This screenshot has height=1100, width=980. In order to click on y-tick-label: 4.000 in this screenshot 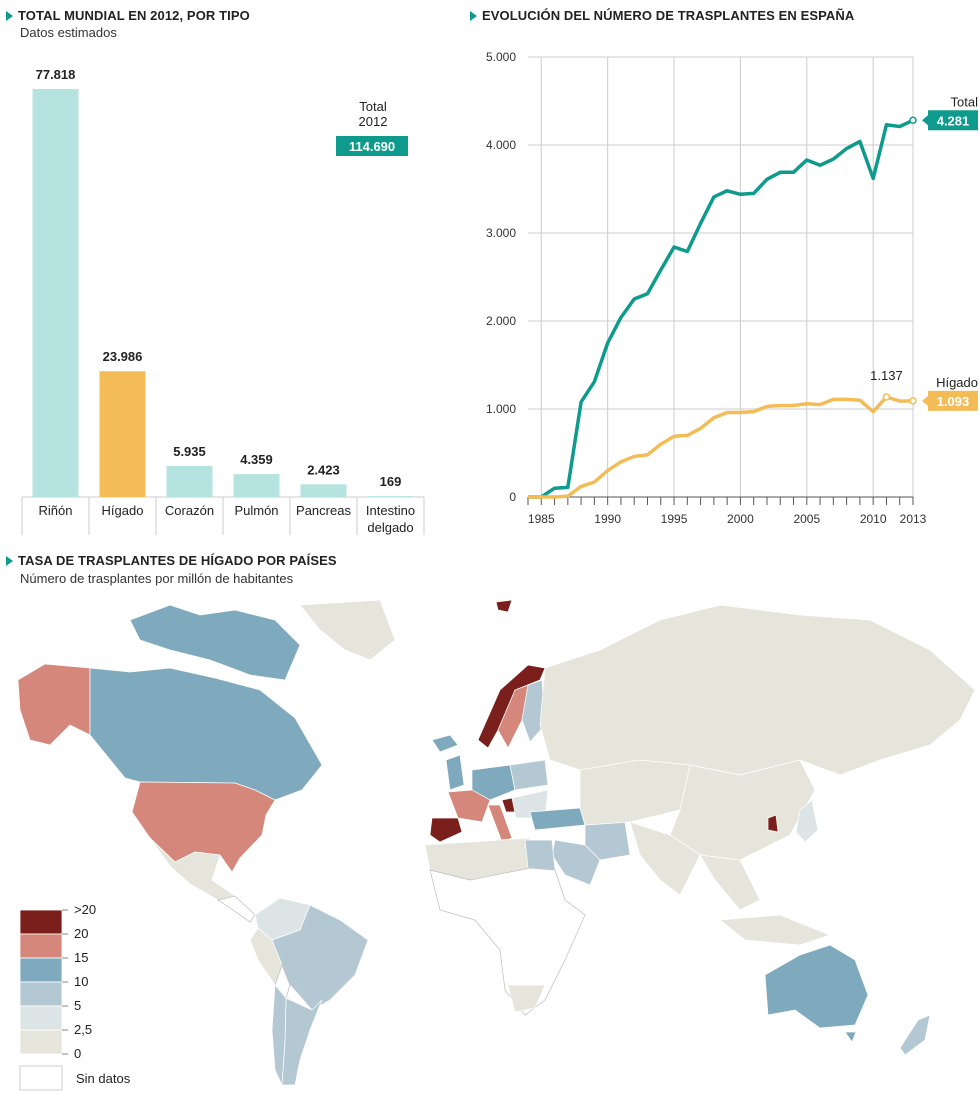, I will do `click(501, 145)`.